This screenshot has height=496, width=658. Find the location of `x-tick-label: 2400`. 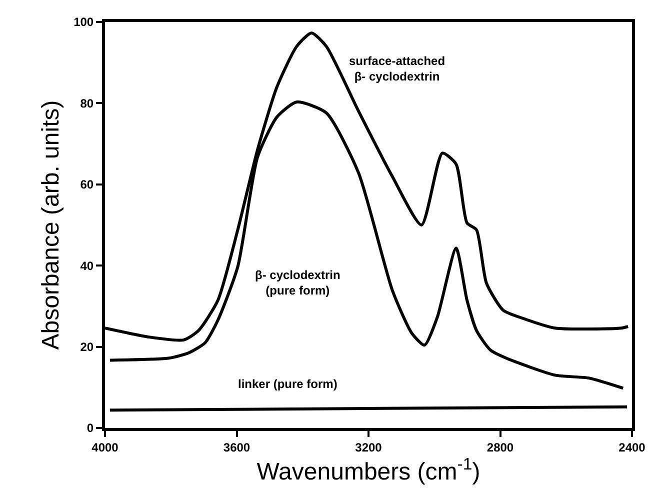

x-tick-label: 2400 is located at coordinates (632, 447).